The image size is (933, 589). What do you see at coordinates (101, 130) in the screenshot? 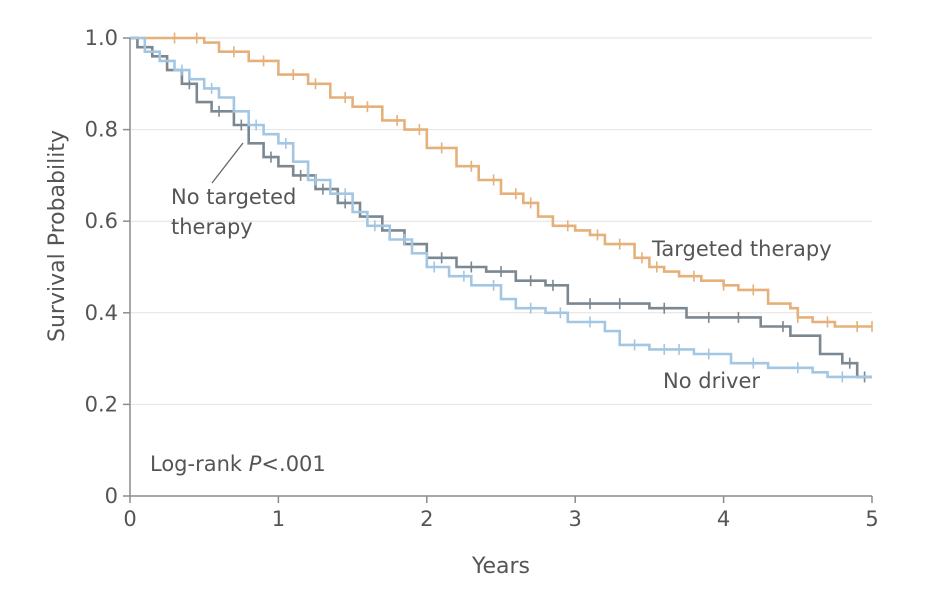
I see `y-tick-label-4: 0.8` at bounding box center [101, 130].